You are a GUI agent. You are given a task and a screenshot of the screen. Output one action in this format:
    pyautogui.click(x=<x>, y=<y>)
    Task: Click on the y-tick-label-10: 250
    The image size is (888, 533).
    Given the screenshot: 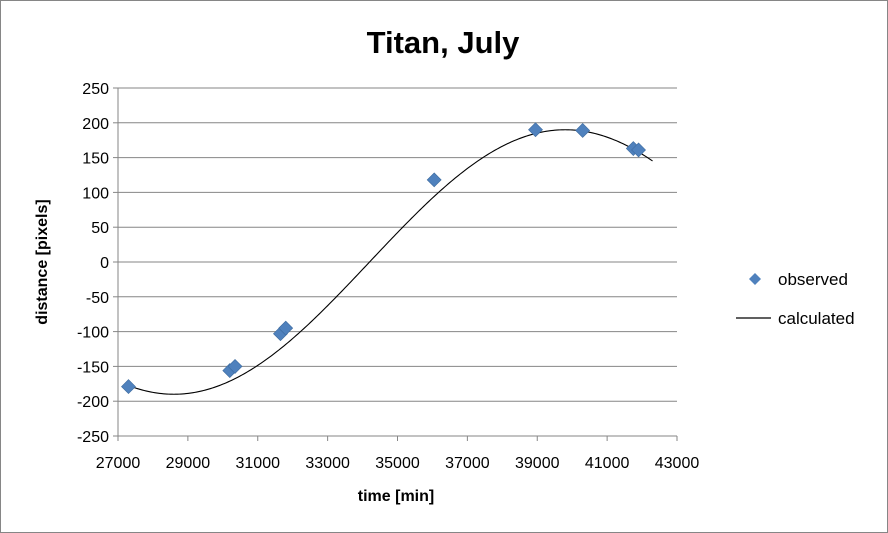 What is the action you would take?
    pyautogui.click(x=95, y=89)
    